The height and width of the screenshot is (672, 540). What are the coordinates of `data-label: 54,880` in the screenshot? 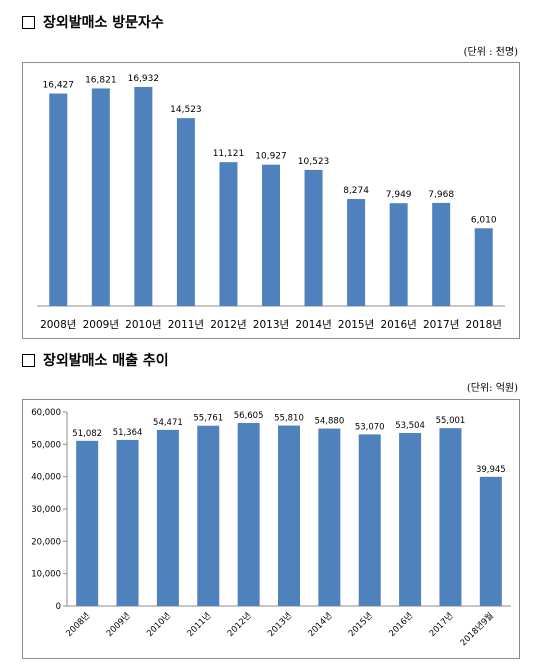 It's located at (329, 422).